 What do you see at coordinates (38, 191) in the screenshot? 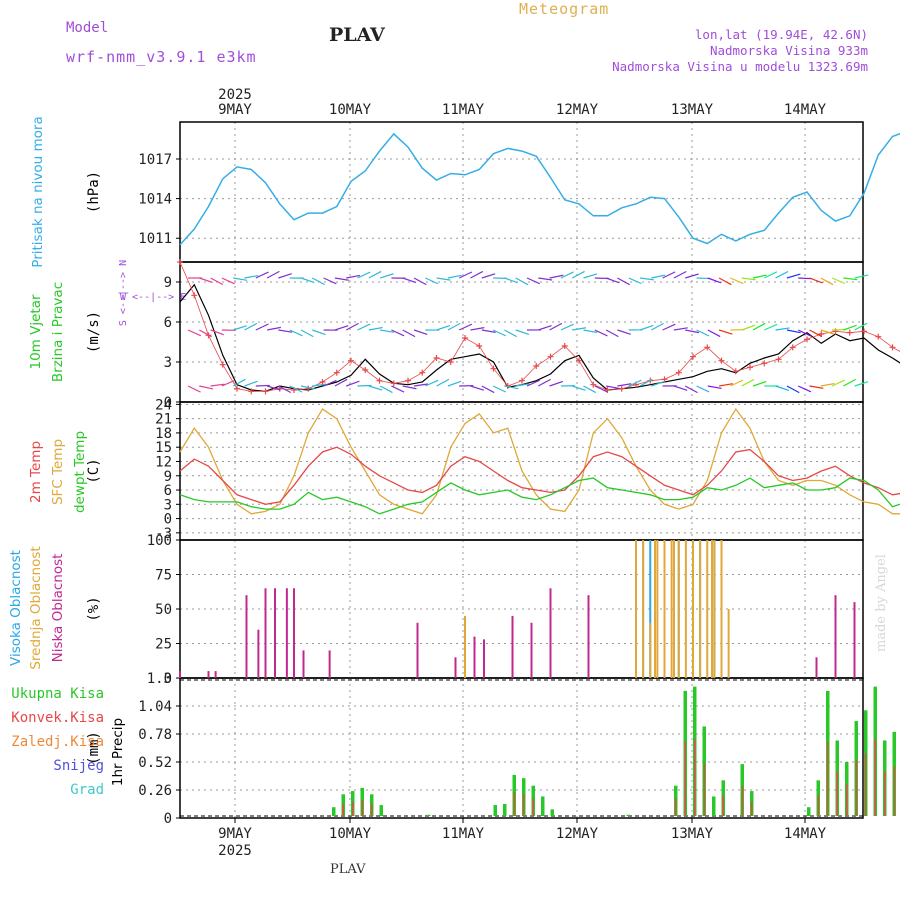
I see `pressure-title: Pritisak na nivou mora` at bounding box center [38, 191].